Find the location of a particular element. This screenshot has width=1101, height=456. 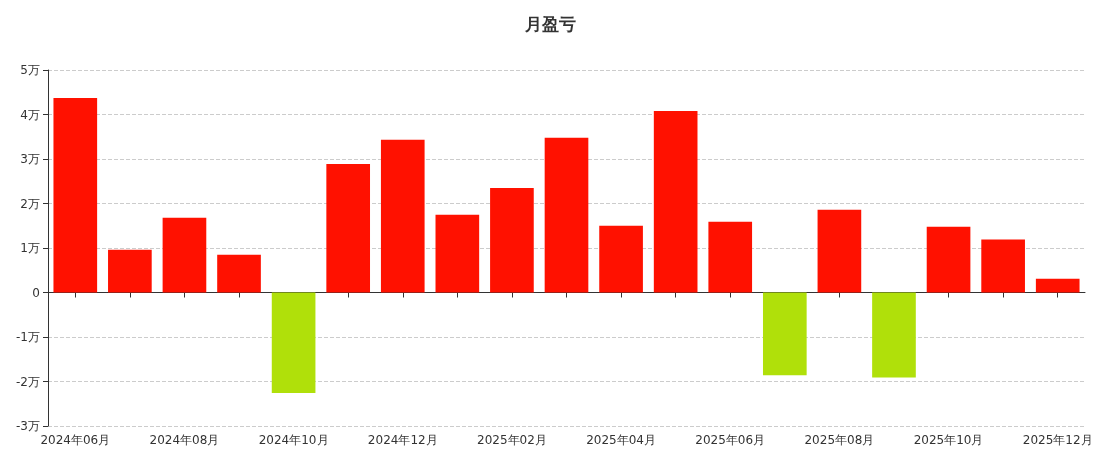

y-tick-label: 1万 is located at coordinates (30, 248).